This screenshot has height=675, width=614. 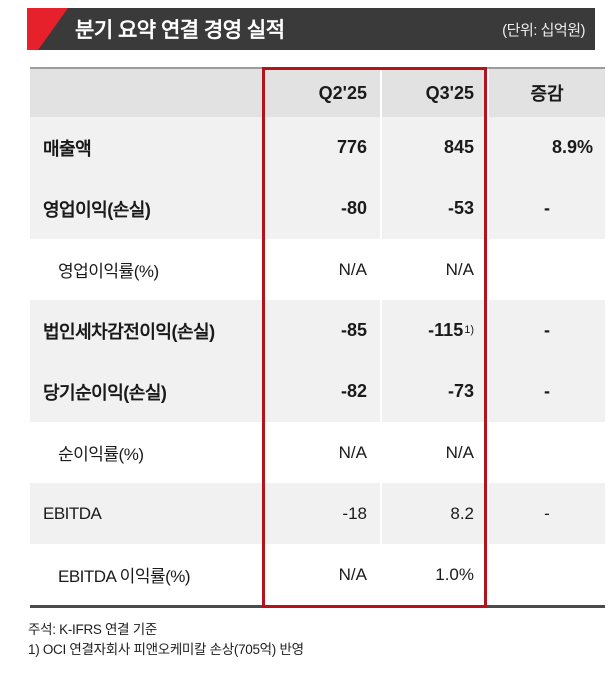 What do you see at coordinates (321, 93) in the screenshot?
I see `header-q2: Q2'25` at bounding box center [321, 93].